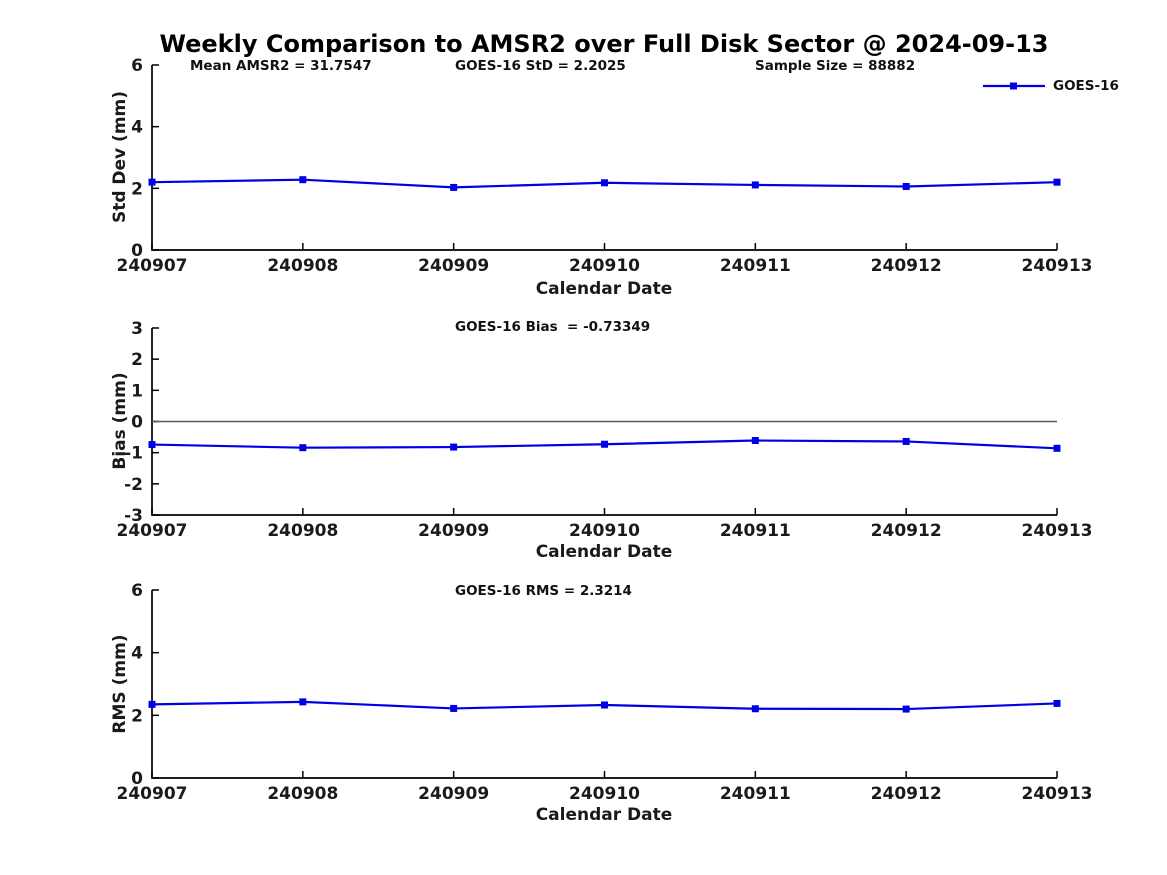 The image size is (1167, 875). Describe the element at coordinates (540, 66) in the screenshot. I see `annotation-goes16-std: GOES-16 StD = 2.2025` at that location.